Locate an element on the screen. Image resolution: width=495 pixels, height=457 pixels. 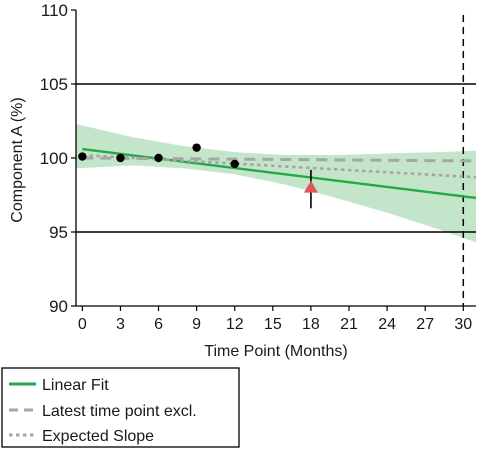
legend-label-linear-fit: Linear Fit is located at coordinates (75, 385).